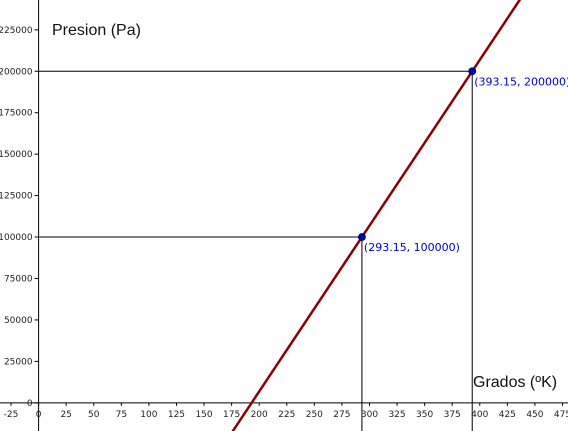 The height and width of the screenshot is (431, 568). What do you see at coordinates (16, 155) in the screenshot?
I see `y-tick-label: 150000` at bounding box center [16, 155].